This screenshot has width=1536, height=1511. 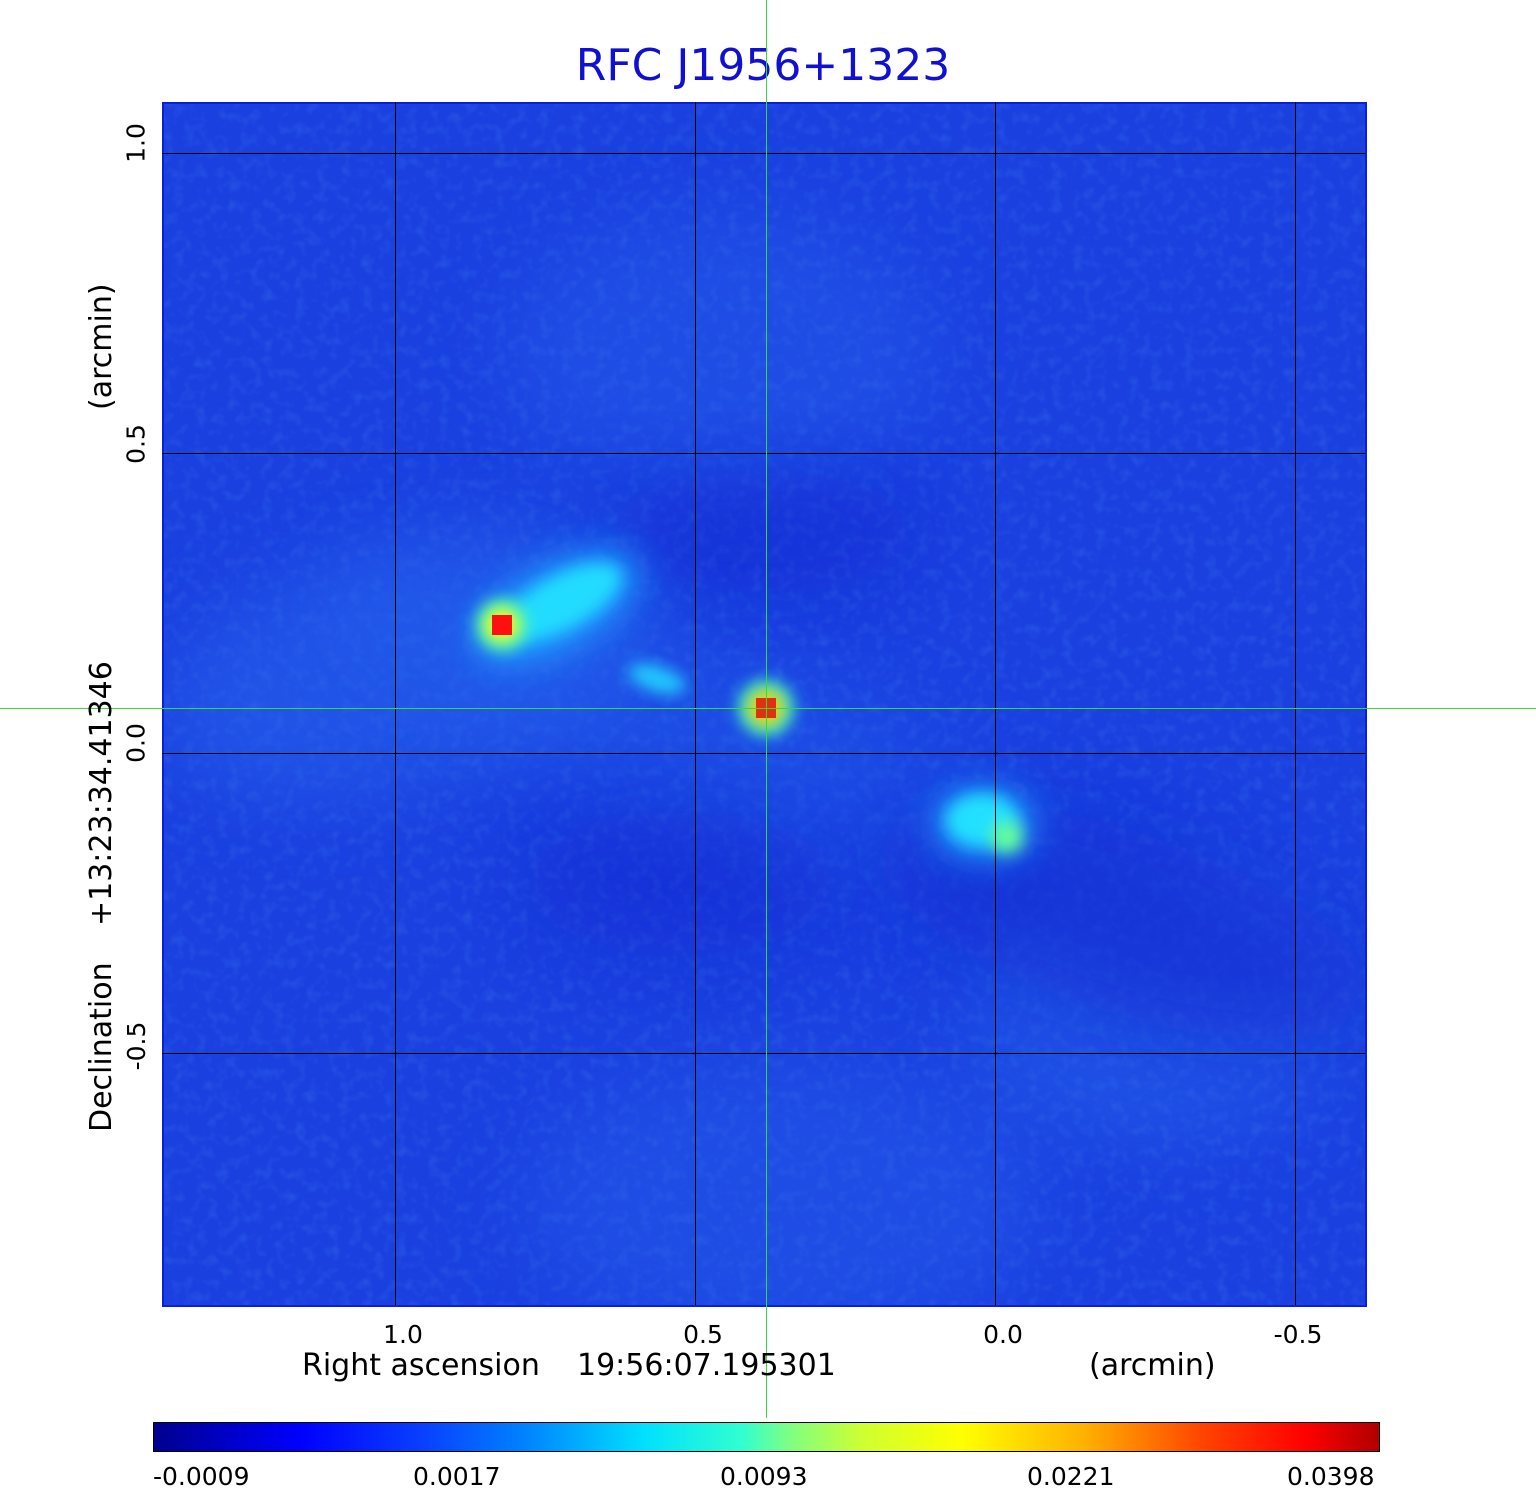 I want to click on colorbar-tick-label: 0.0017, so click(x=457, y=1476).